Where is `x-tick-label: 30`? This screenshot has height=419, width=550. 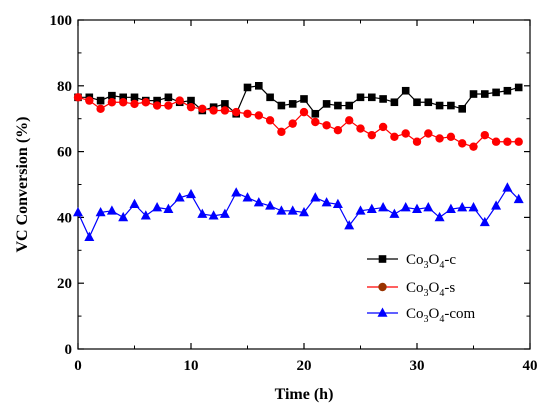 x-tick-label: 30 is located at coordinates (417, 366).